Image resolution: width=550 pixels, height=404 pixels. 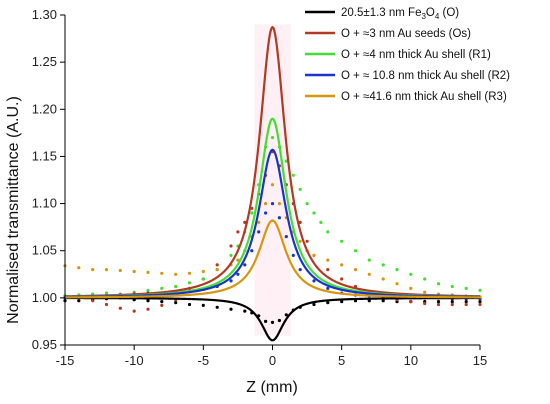 What do you see at coordinates (134, 360) in the screenshot?
I see `x-tick-label: -10` at bounding box center [134, 360].